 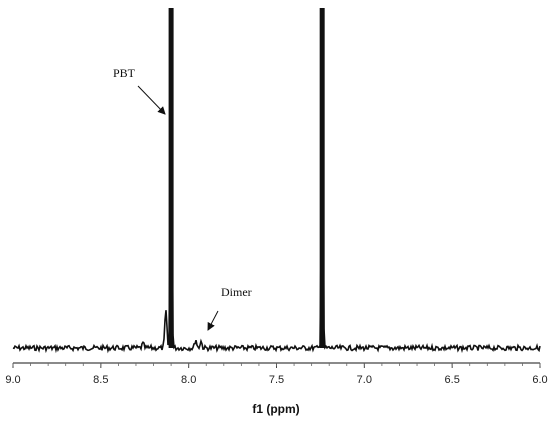 What do you see at coordinates (151, 100) in the screenshot?
I see `annotation-pbt-arrow` at bounding box center [151, 100].